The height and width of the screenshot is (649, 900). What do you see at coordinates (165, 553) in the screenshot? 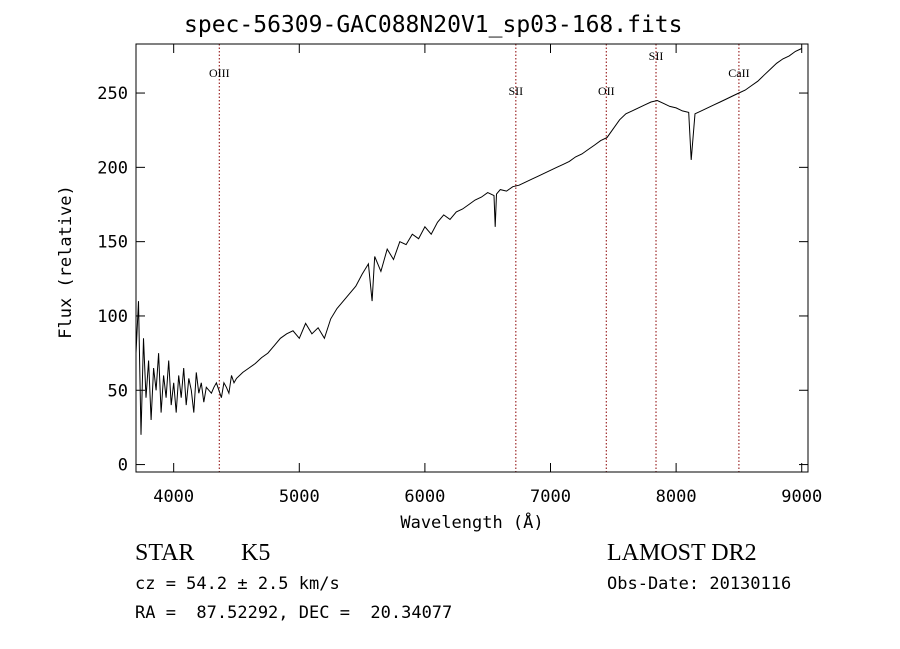
I see `object-class: STAR` at bounding box center [165, 553].